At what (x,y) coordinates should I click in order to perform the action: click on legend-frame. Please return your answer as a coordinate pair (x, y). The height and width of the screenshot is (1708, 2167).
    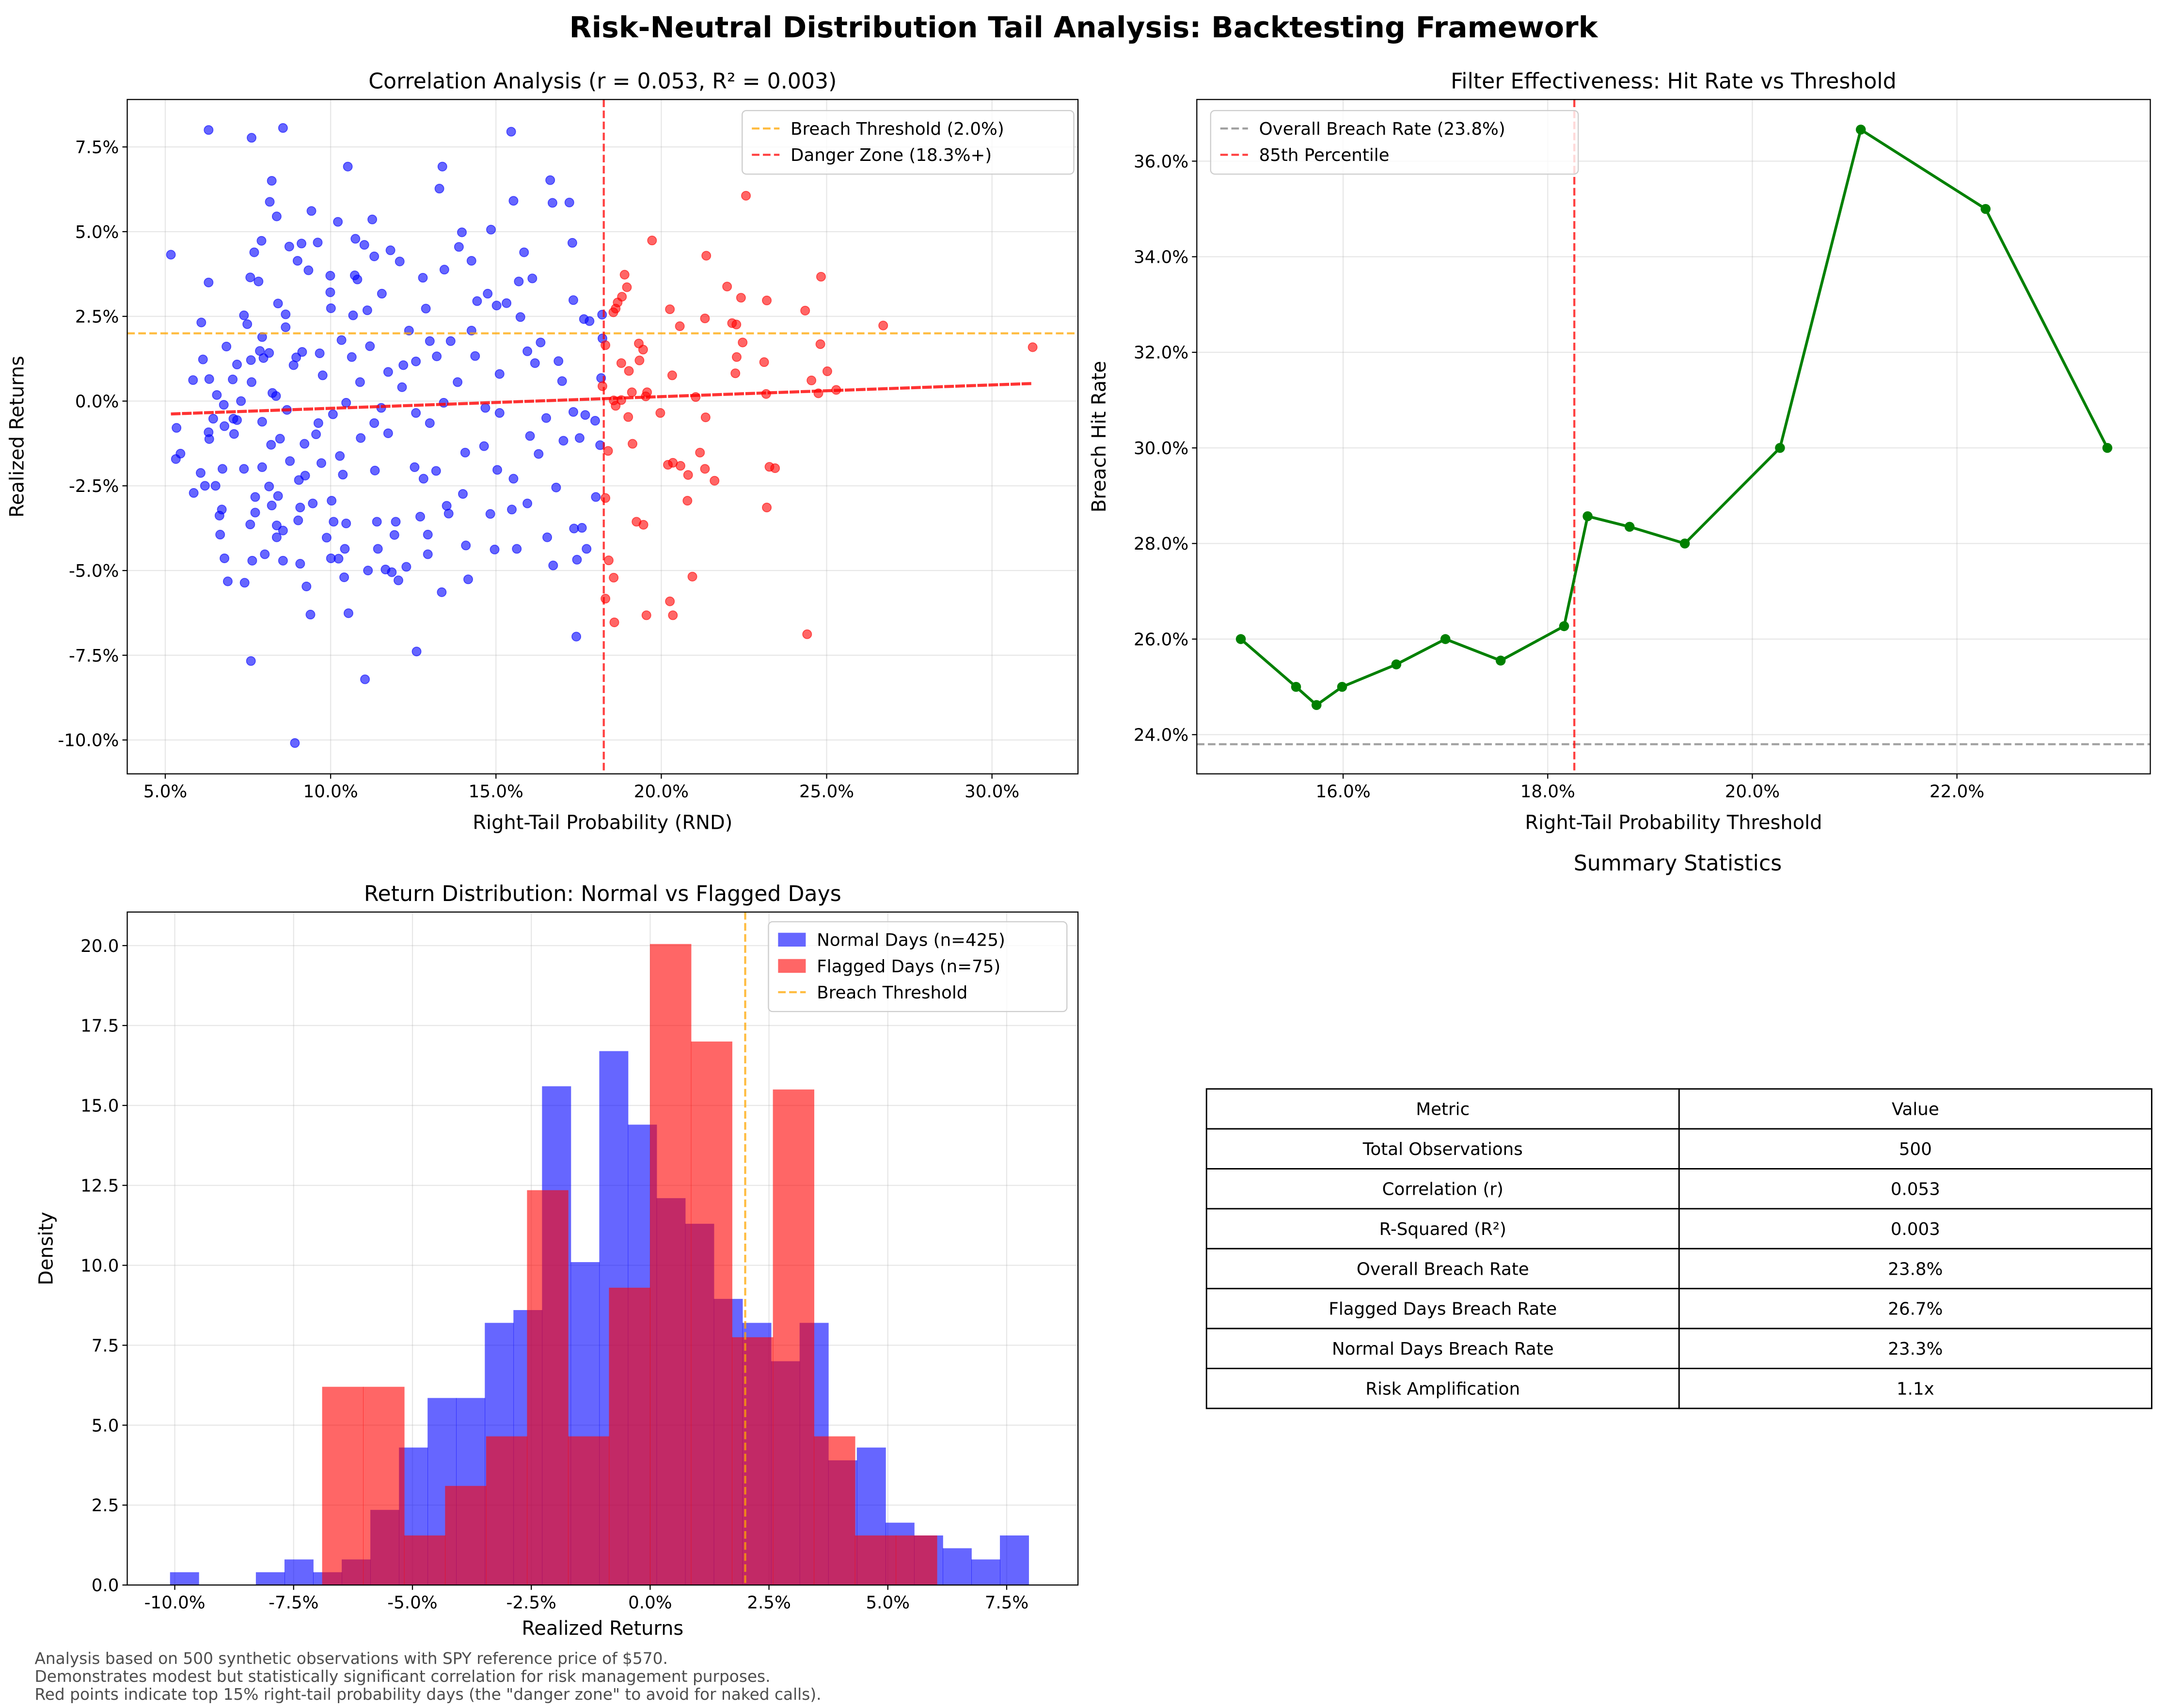
    Looking at the image, I should click on (1394, 142).